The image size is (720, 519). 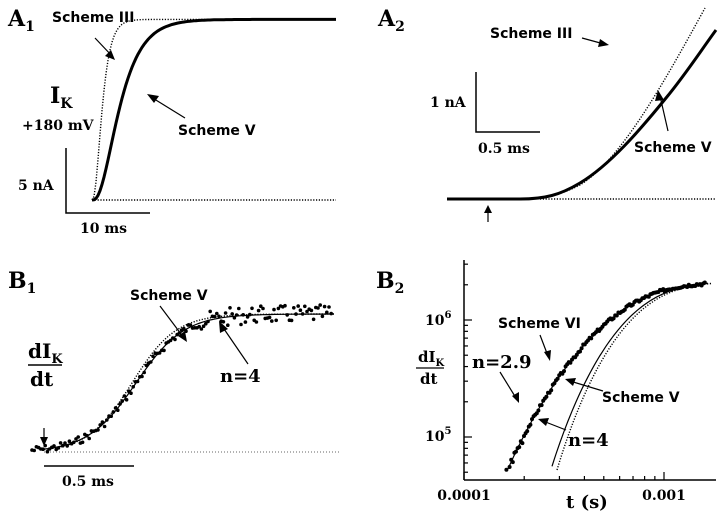 What do you see at coordinates (664, 113) in the screenshot?
I see `a2-scheme-v-arrow` at bounding box center [664, 113].